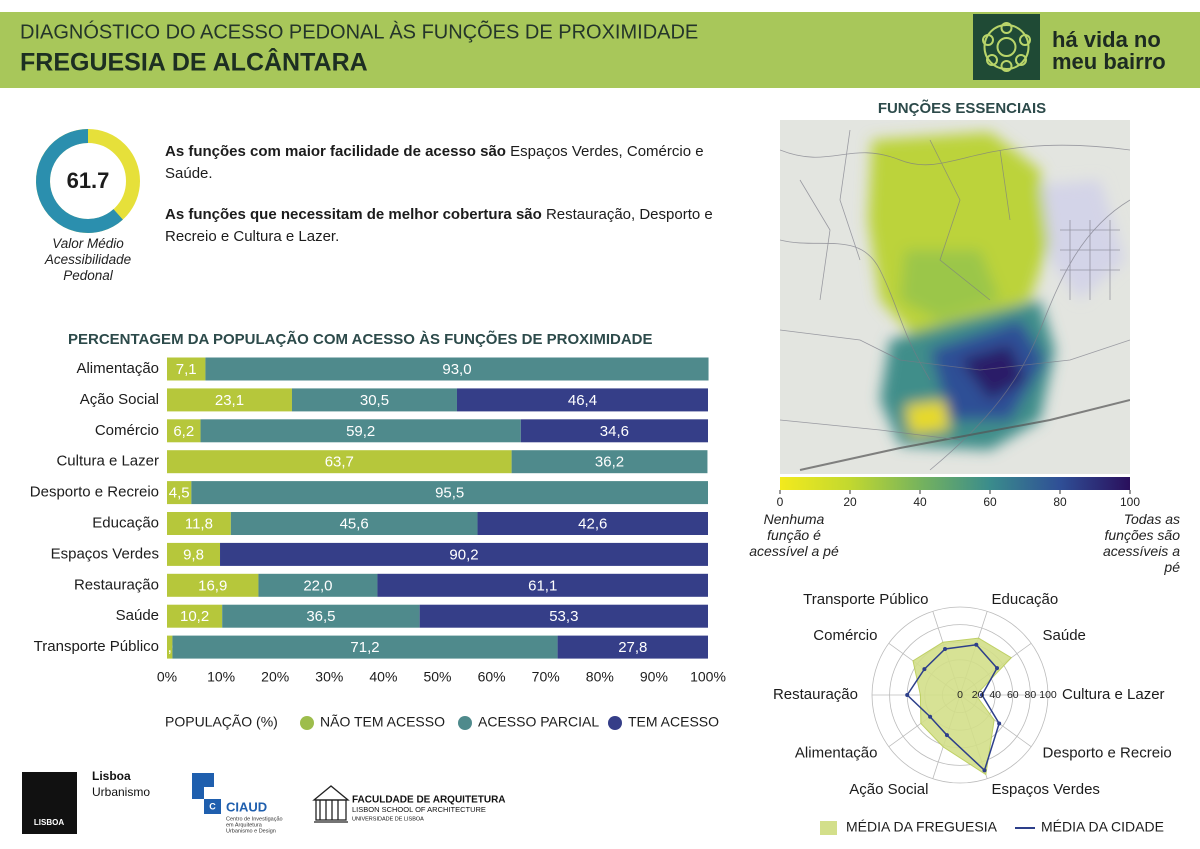  Describe the element at coordinates (1102, 827) in the screenshot. I see `legend-label: MÉDIA DA CIDADE` at that location.